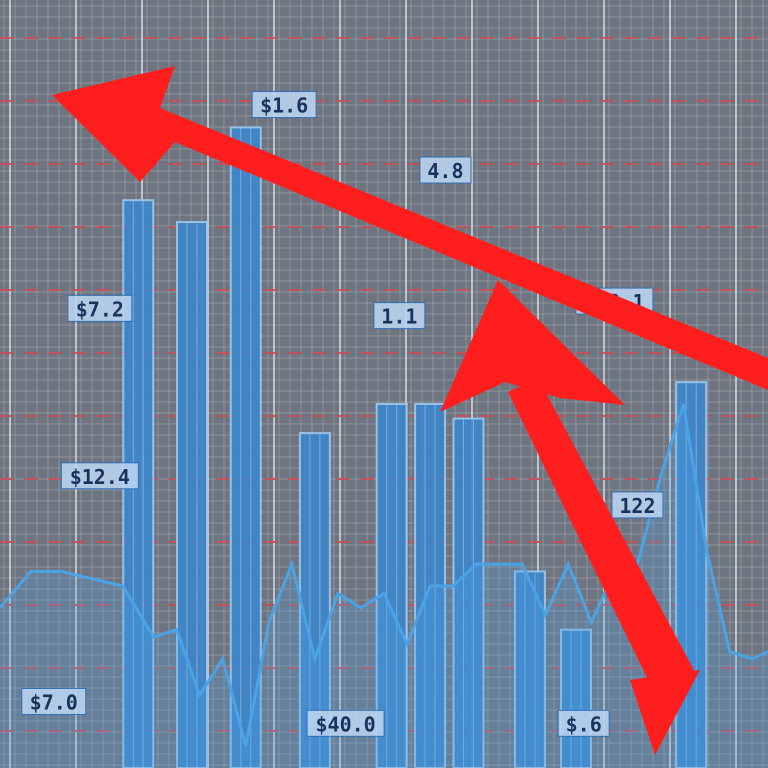 The height and width of the screenshot is (768, 768). I want to click on annotation-label: 1.1, so click(399, 317).